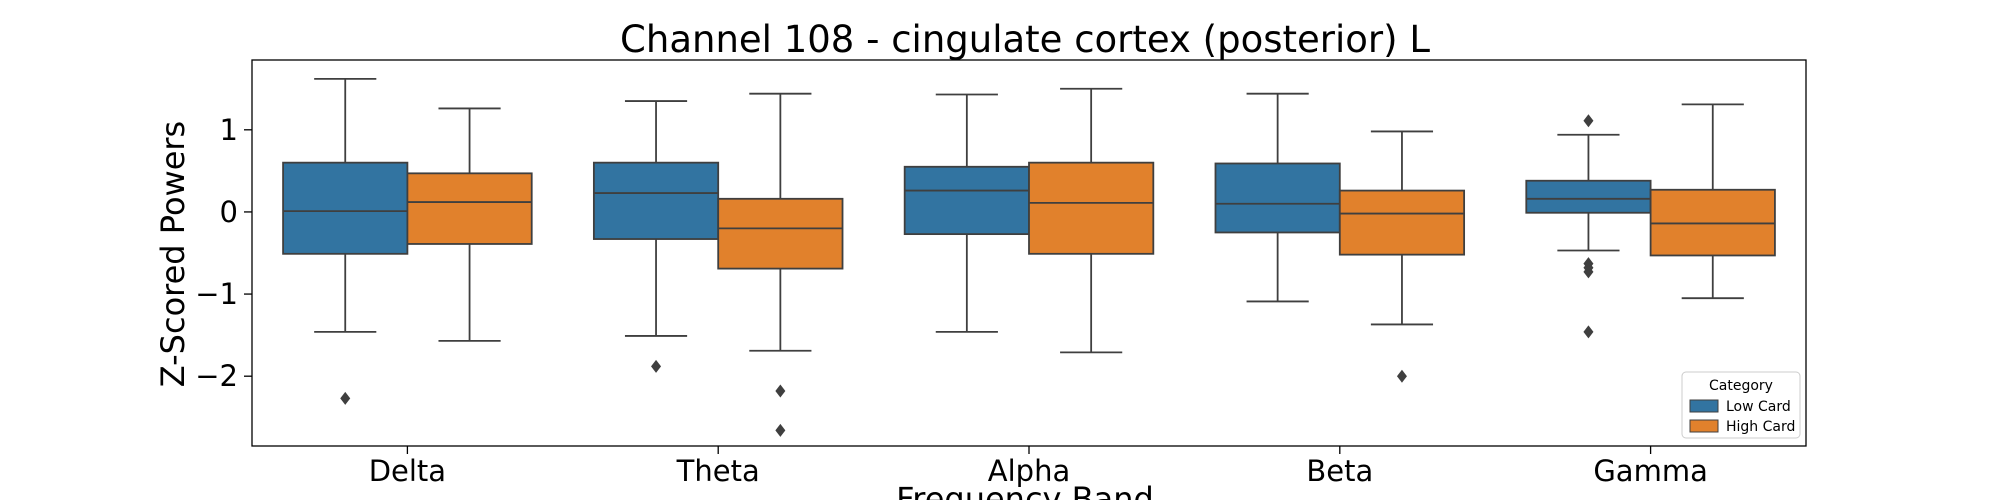 This screenshot has width=2000, height=500. I want to click on y-tick-label: 1, so click(229, 130).